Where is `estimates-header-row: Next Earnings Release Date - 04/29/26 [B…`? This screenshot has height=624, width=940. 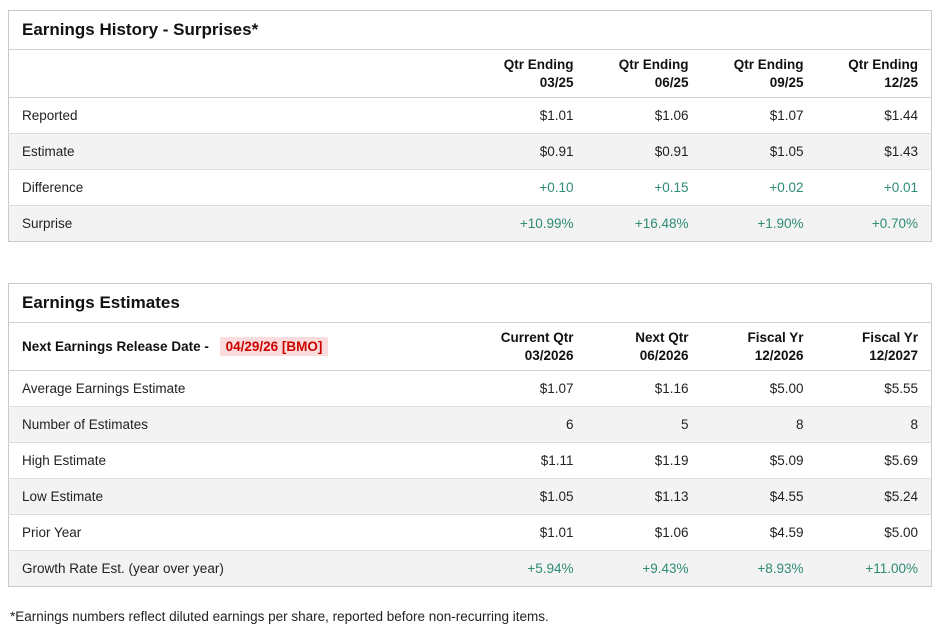
estimates-header-row: Next Earnings Release Date - 04/29/26 [B… is located at coordinates (470, 347).